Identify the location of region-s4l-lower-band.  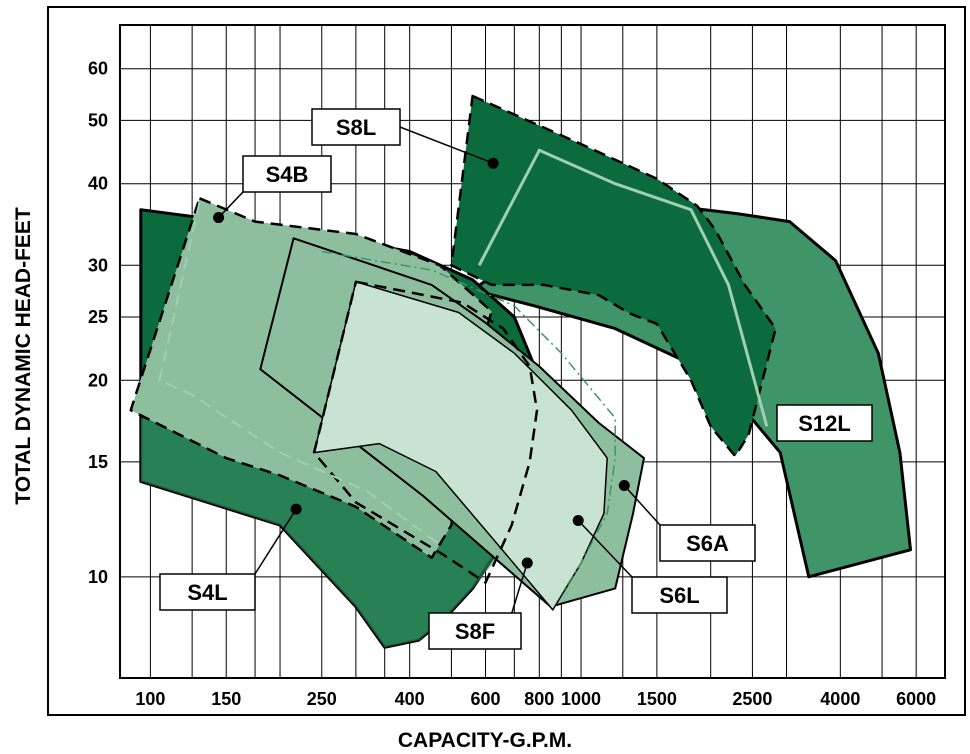
(327, 533).